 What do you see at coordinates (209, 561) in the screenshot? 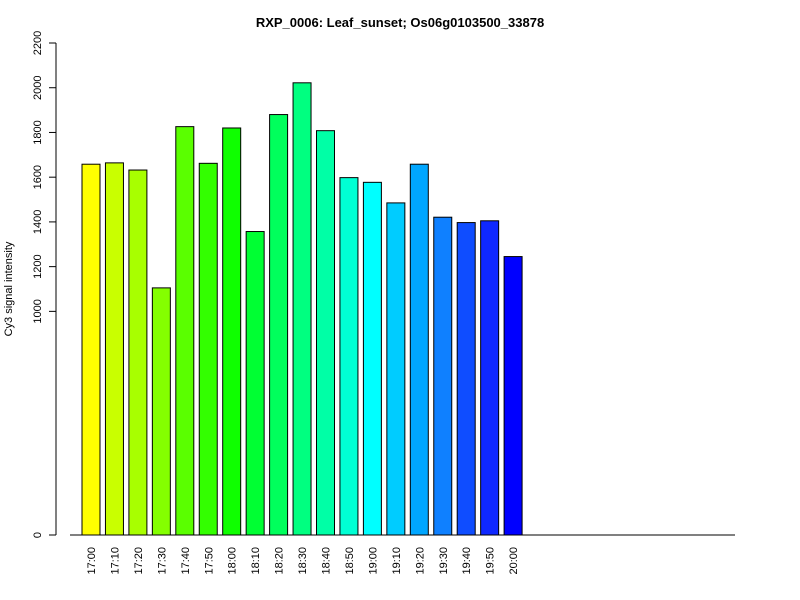
I see `x-tick-label: 17:50` at bounding box center [209, 561].